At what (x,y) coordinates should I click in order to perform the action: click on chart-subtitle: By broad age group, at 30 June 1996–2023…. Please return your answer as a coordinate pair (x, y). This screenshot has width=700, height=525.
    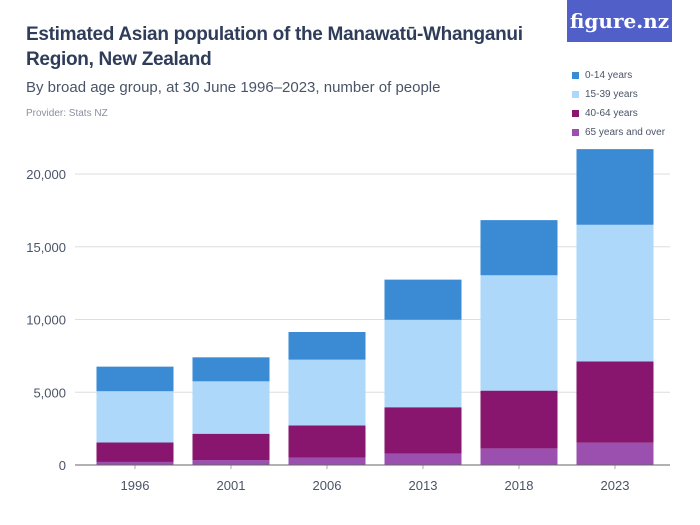
    Looking at the image, I should click on (233, 87).